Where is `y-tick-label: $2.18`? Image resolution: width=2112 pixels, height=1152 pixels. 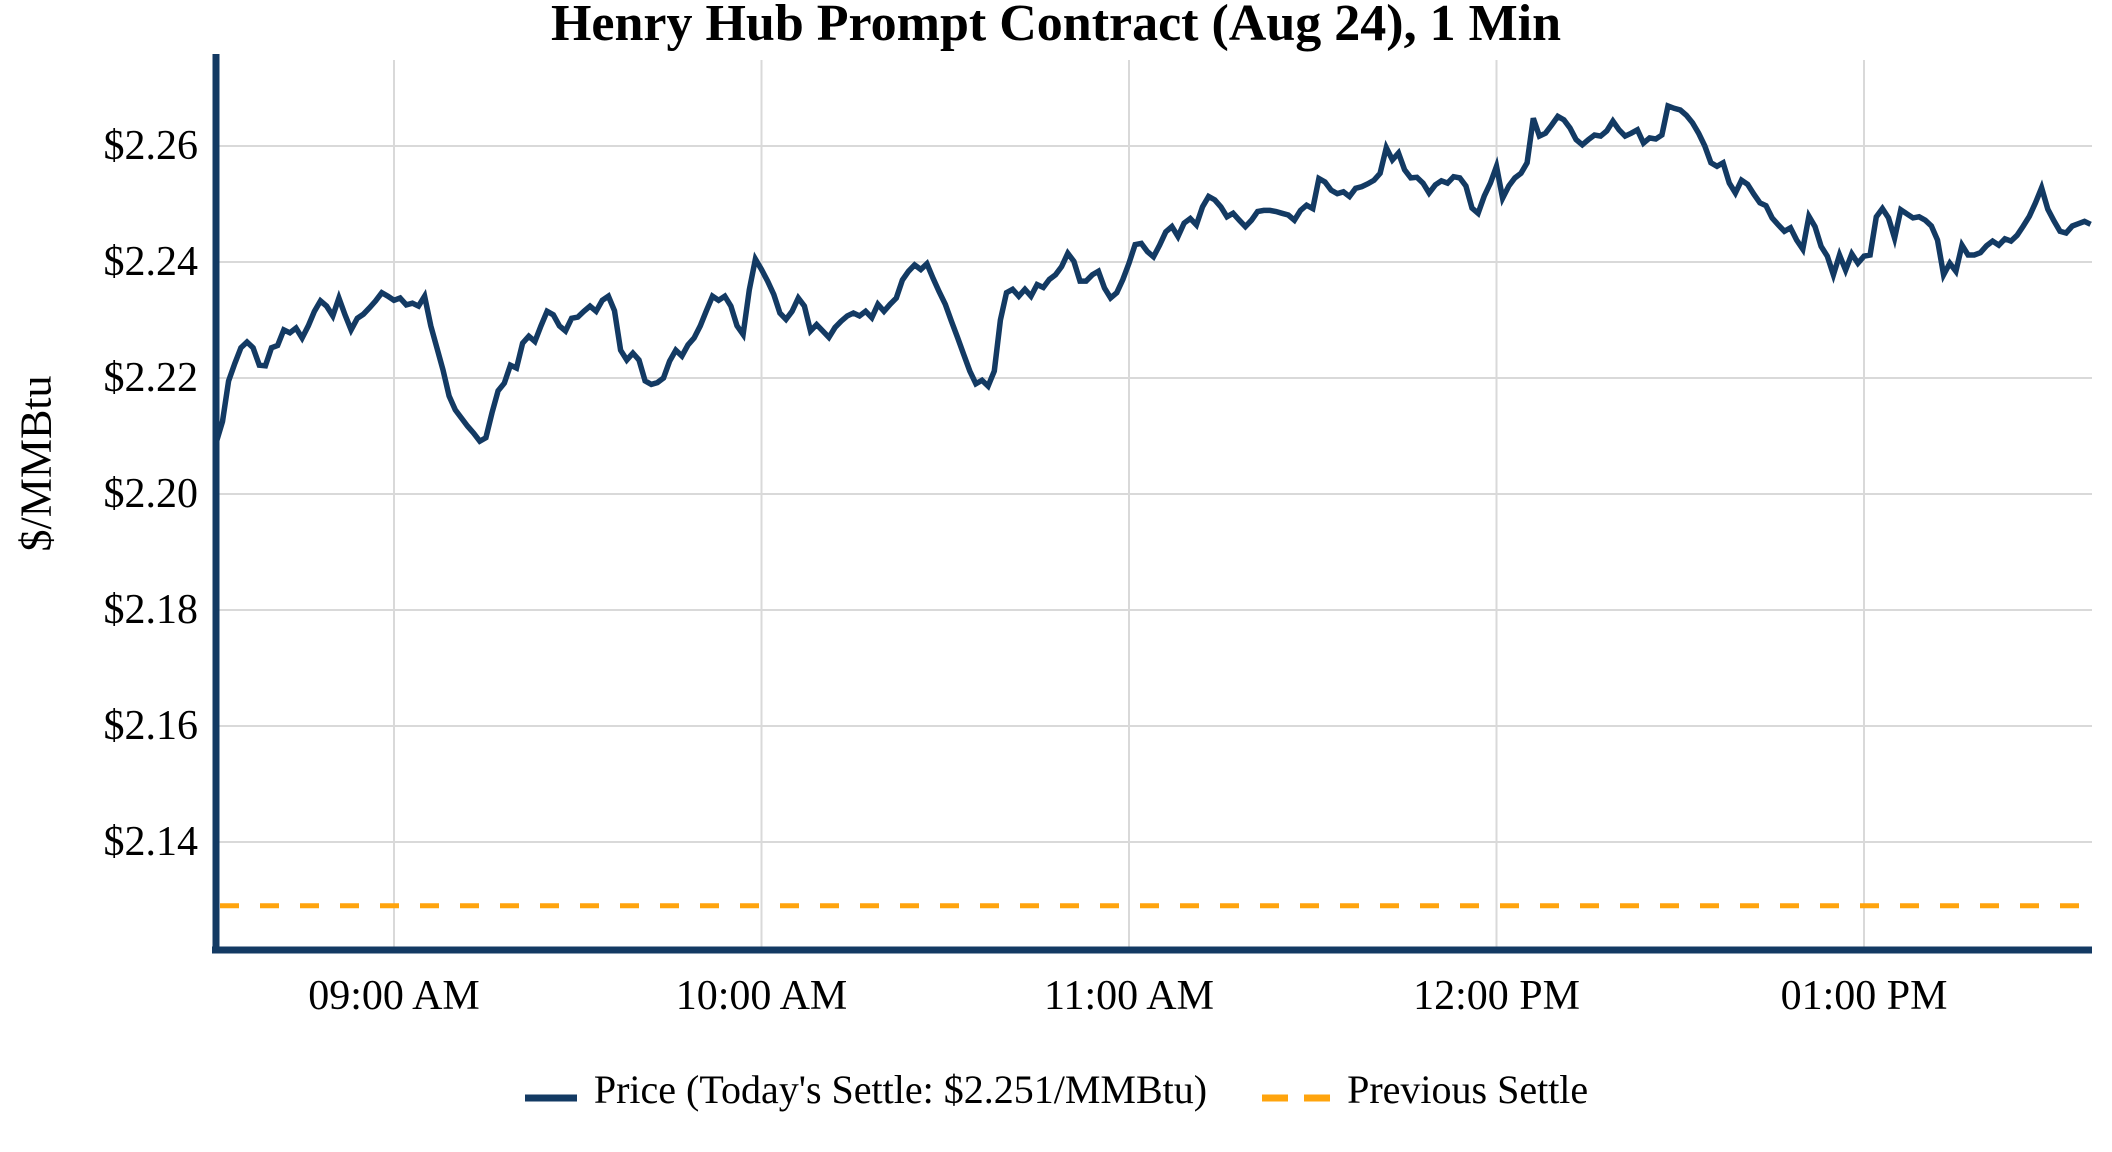 y-tick-label: $2.18 is located at coordinates (151, 610).